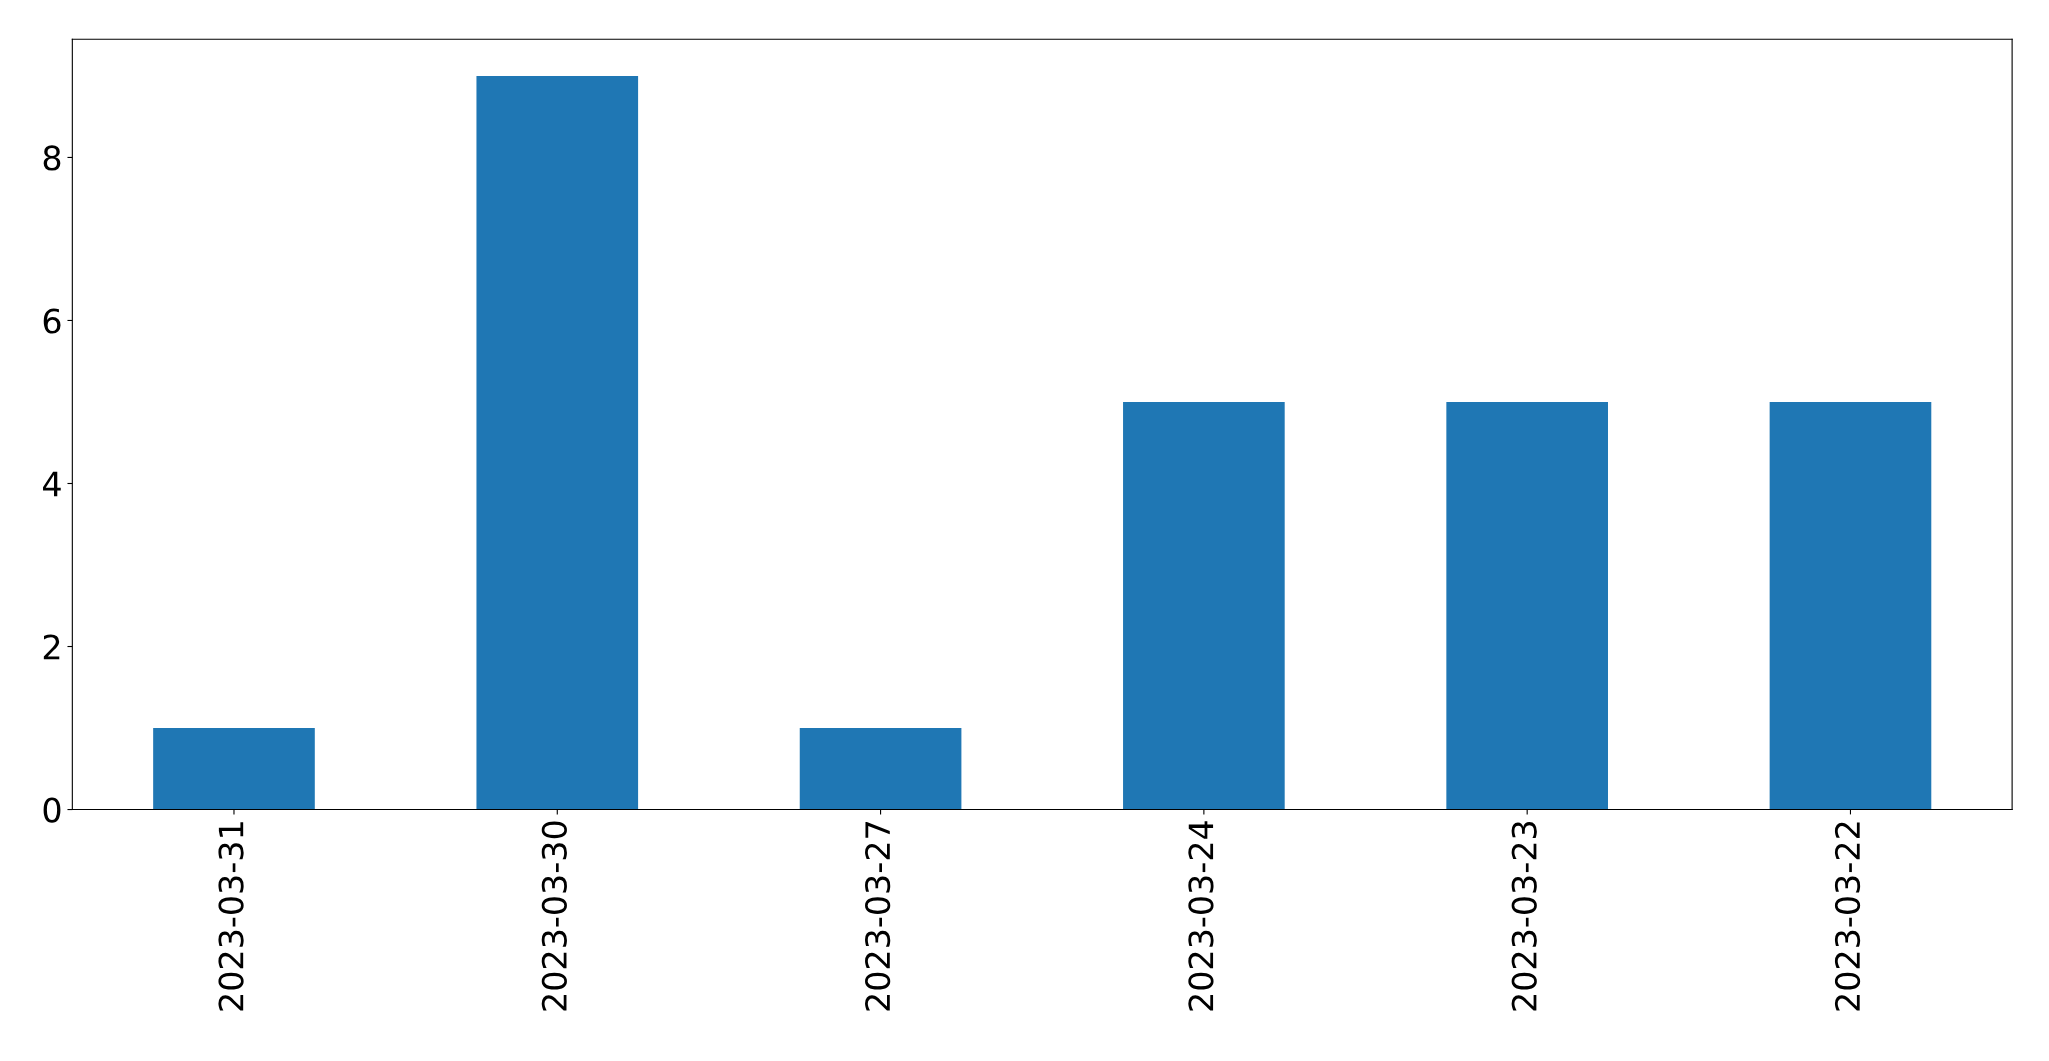 This screenshot has width=2049, height=1061. I want to click on x-tick-label: 2023-03-30, so click(554, 916).